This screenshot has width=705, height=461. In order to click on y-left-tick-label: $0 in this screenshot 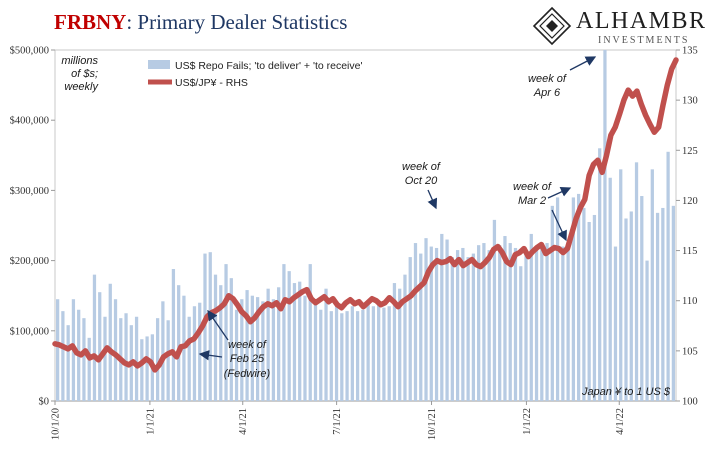, I will do `click(44, 402)`.